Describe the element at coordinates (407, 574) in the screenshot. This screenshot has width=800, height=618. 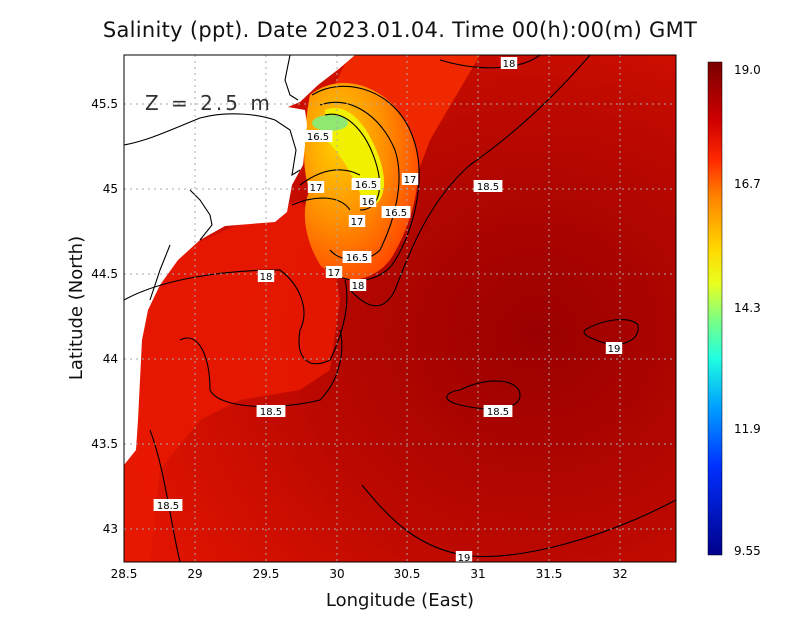
I see `x-tick: 30.5` at that location.